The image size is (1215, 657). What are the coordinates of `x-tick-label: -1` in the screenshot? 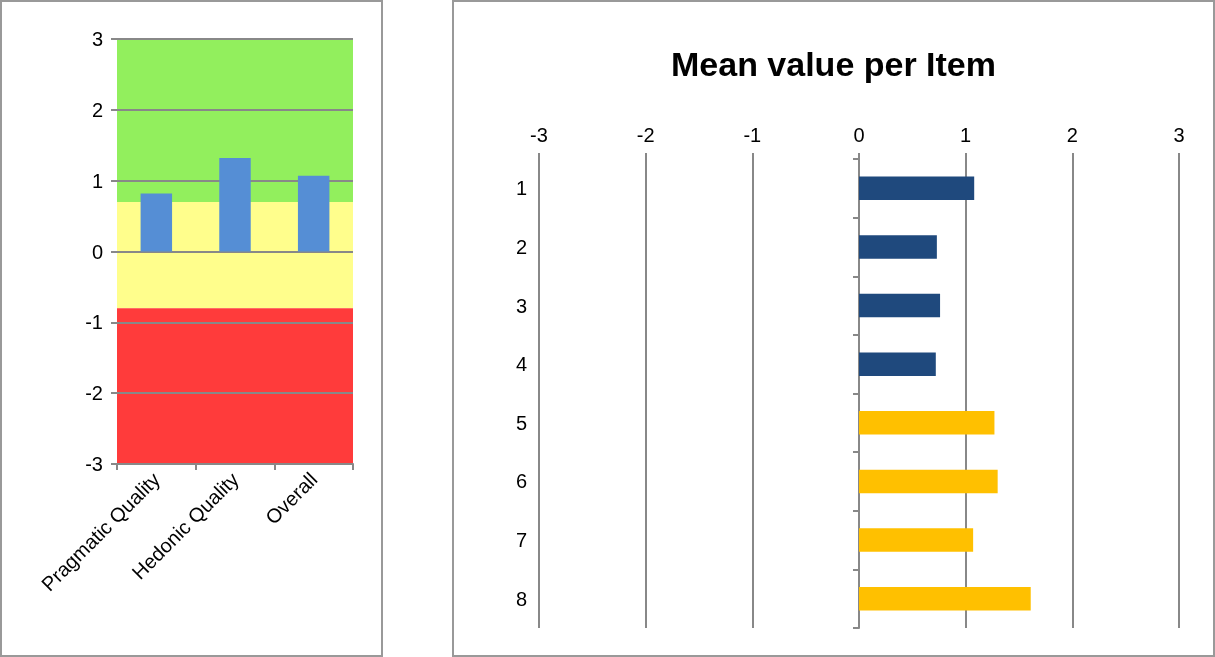 It's located at (752, 135).